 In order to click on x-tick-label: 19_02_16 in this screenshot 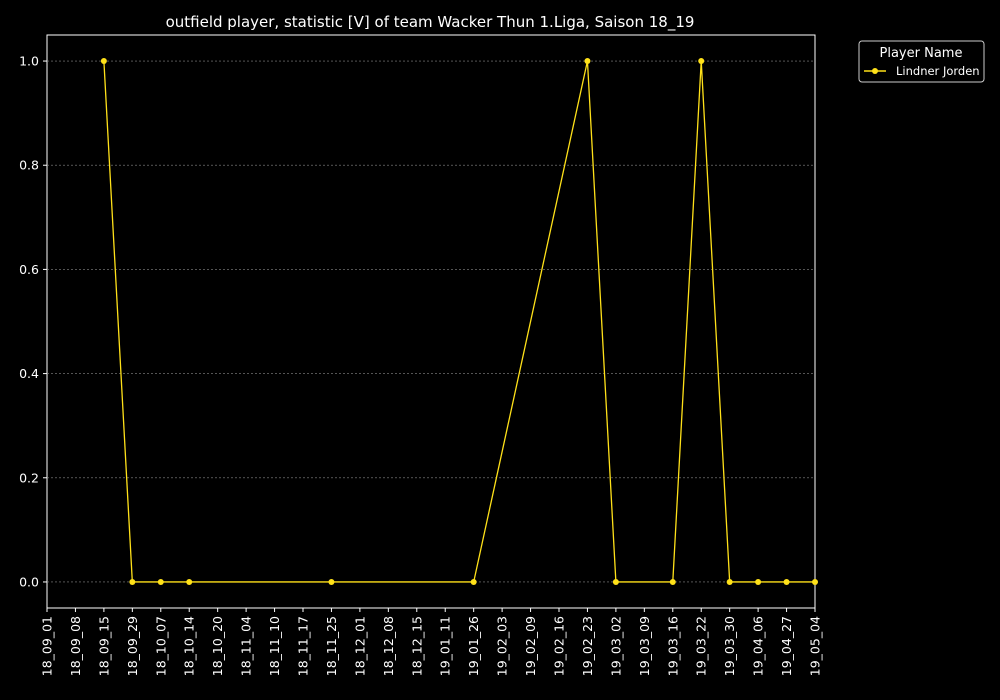, I will do `click(559, 646)`.